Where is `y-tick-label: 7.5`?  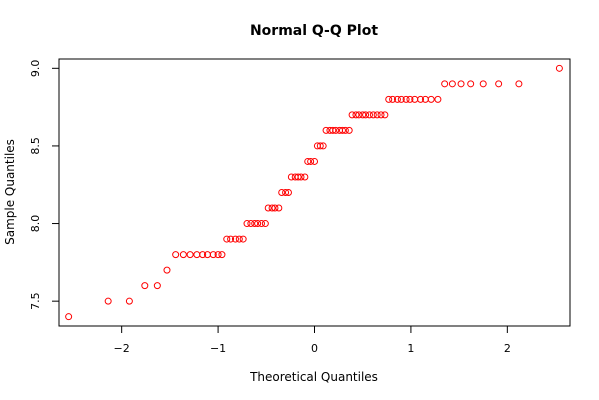 y-tick-label: 7.5 is located at coordinates (35, 301).